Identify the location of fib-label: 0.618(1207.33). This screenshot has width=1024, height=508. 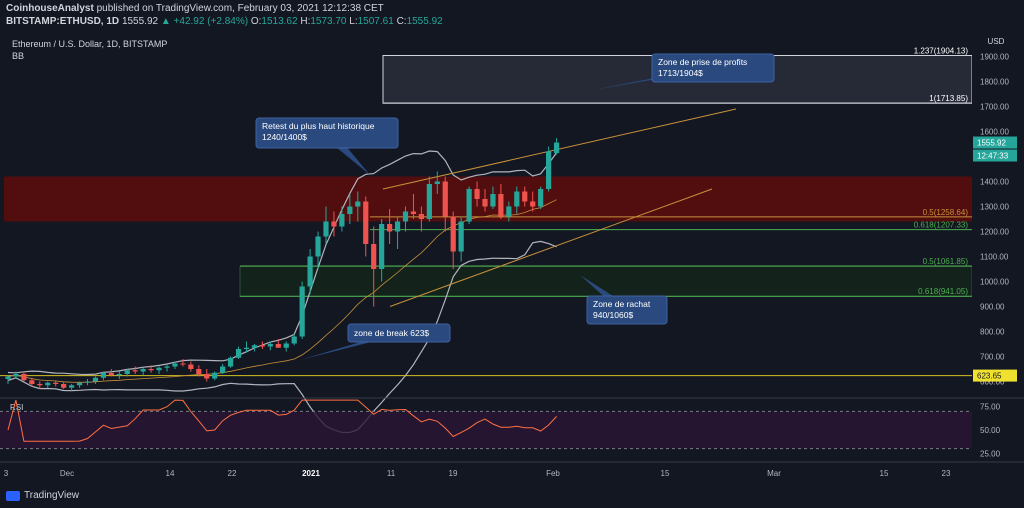
(941, 225).